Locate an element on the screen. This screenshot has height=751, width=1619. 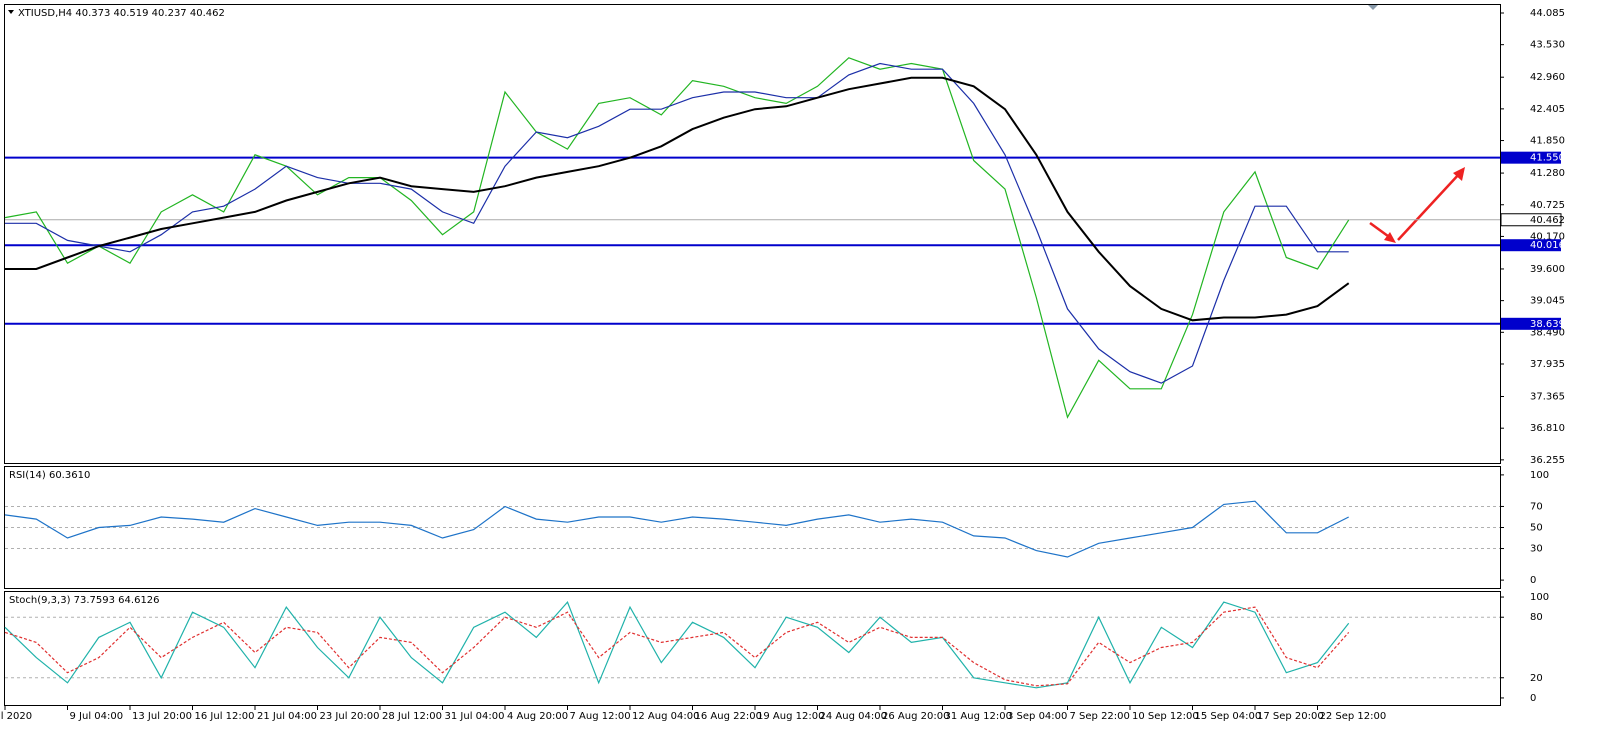
panel-title: RSI(14) 60.3610 is located at coordinates (49, 475).